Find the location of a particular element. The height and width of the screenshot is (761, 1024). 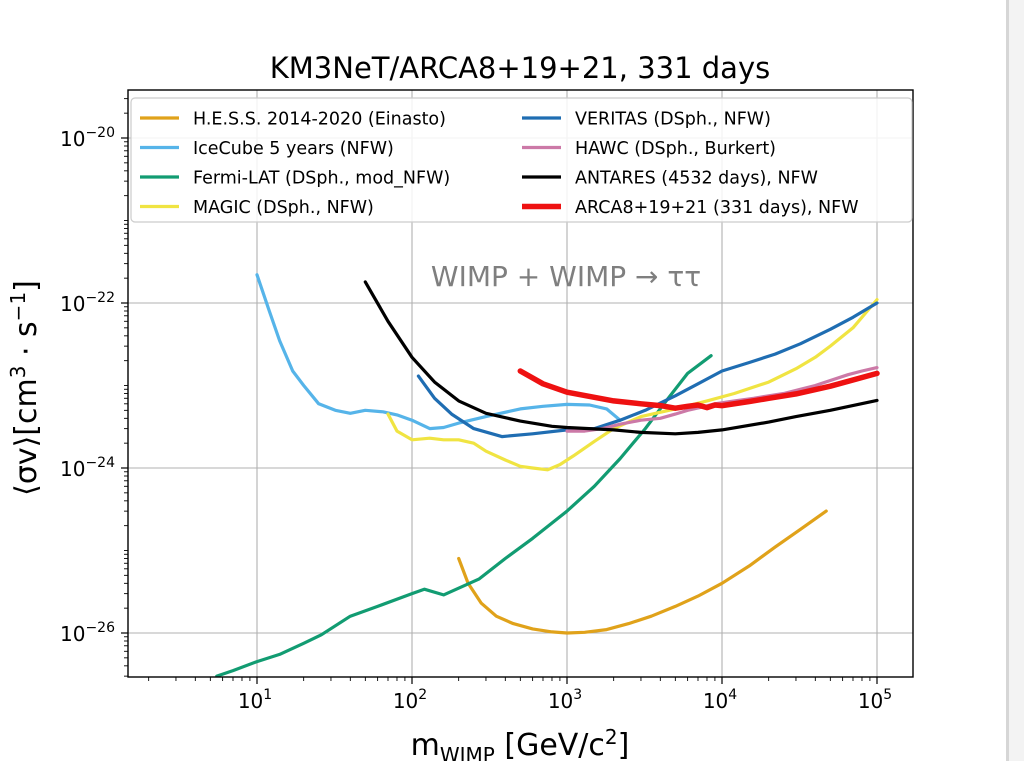

legend-entry-label: HAWC (DSph., Burkert) is located at coordinates (675, 149).